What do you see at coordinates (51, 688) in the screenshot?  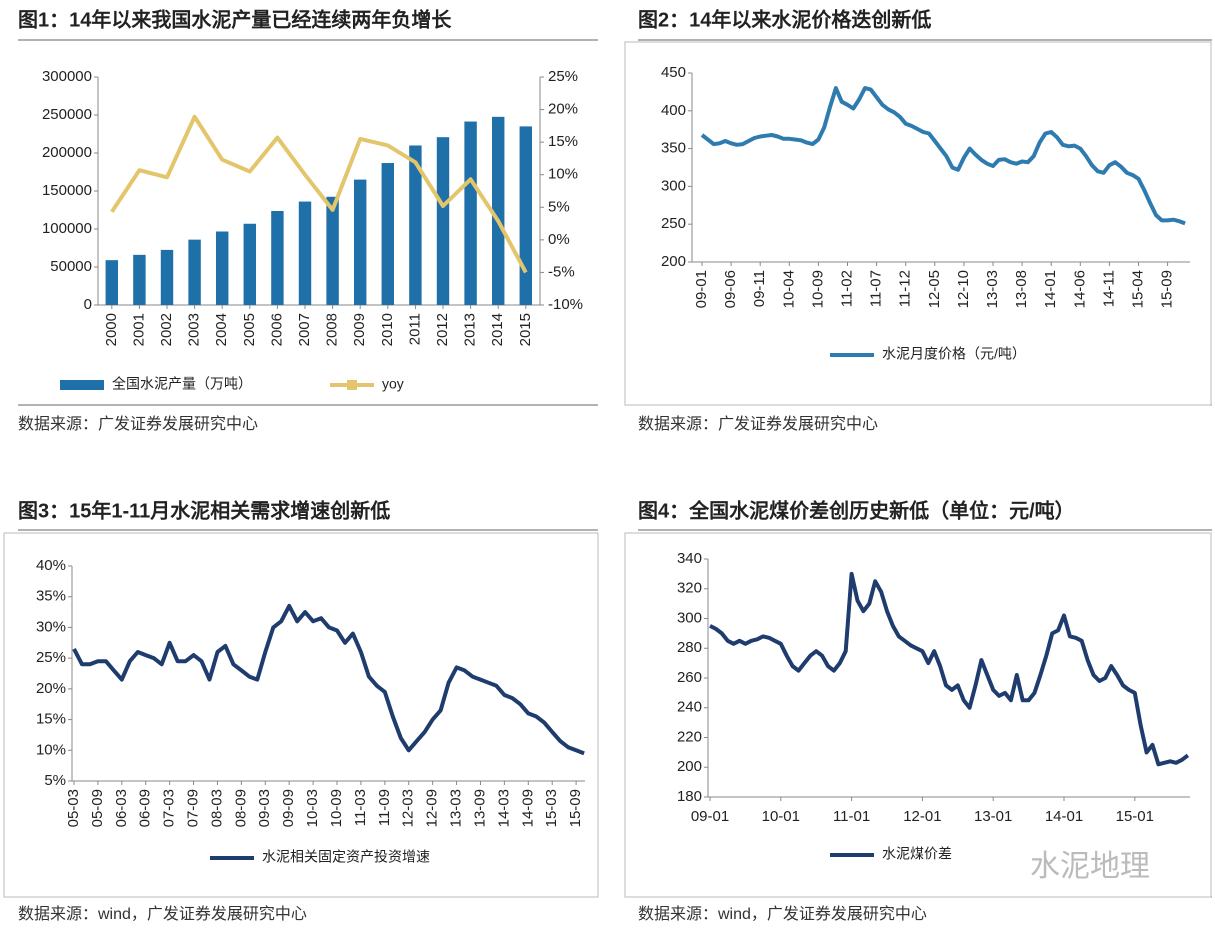 I see `y-tick-label: 20%` at bounding box center [51, 688].